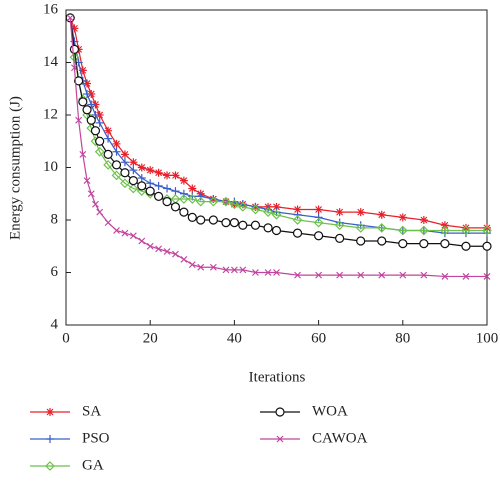 The height and width of the screenshot is (483, 500). What do you see at coordinates (55, 272) in the screenshot?
I see `y-tick-label: 6` at bounding box center [55, 272].